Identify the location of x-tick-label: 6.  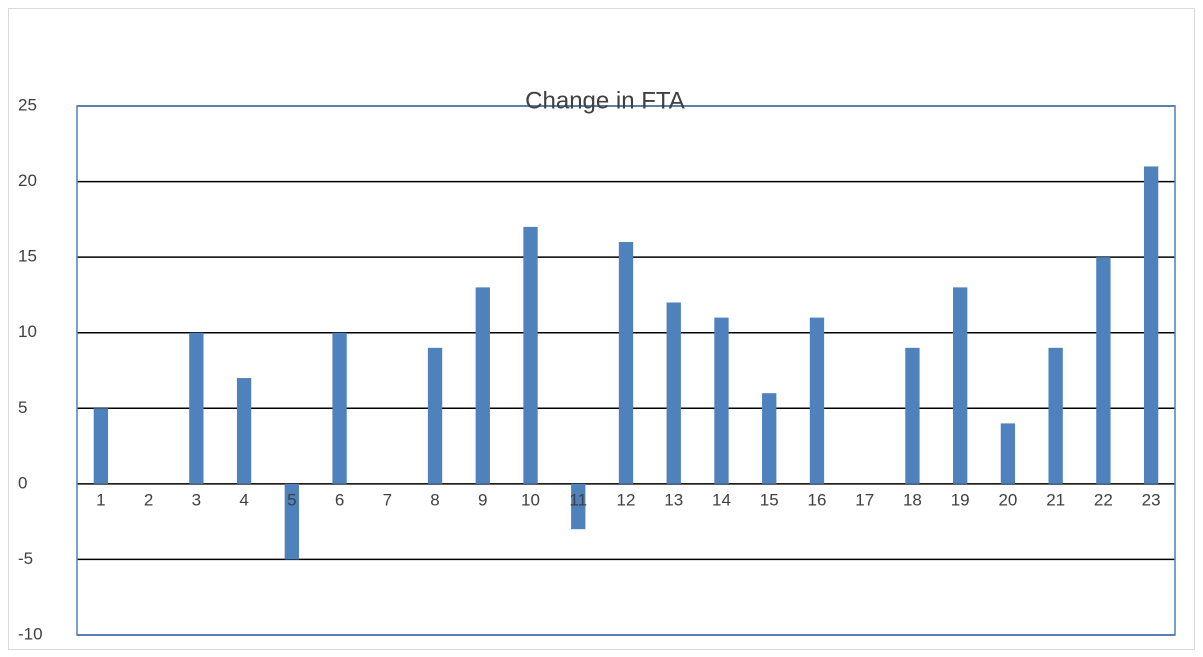
(339, 499).